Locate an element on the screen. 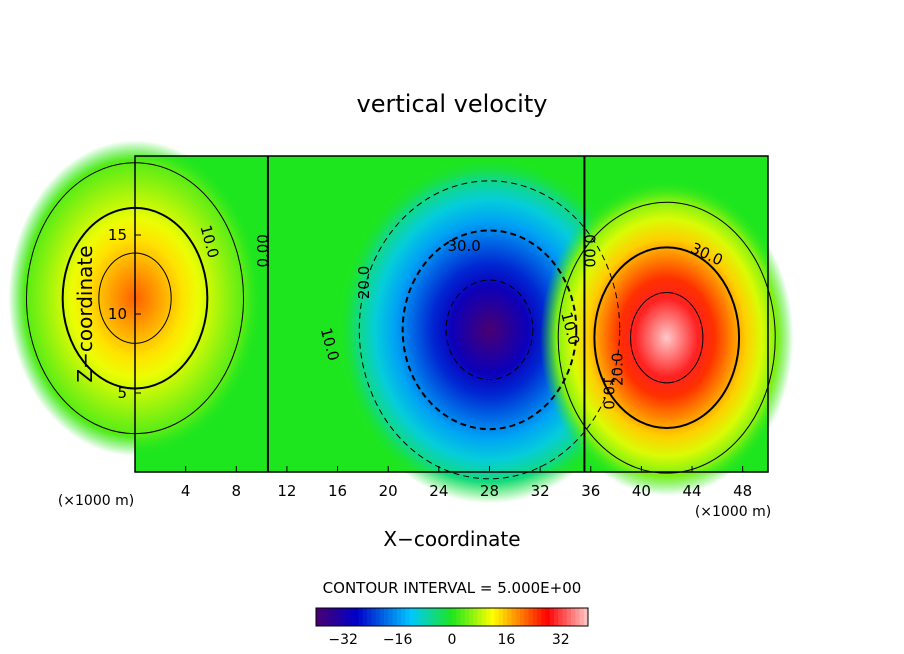  colorbar-tick-label: 0 is located at coordinates (452, 640).